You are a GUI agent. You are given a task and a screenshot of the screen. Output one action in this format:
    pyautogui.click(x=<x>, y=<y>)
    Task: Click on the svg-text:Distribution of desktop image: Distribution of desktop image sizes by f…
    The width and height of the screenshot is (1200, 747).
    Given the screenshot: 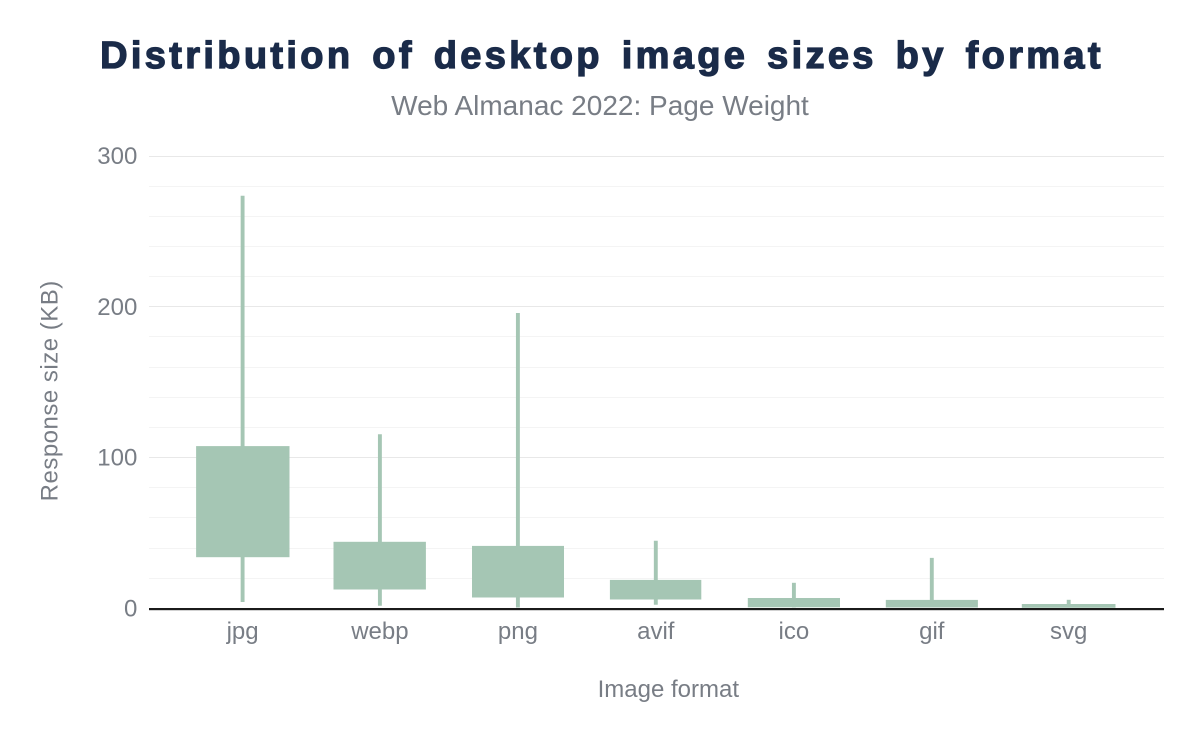 What is the action you would take?
    pyautogui.click(x=602, y=56)
    